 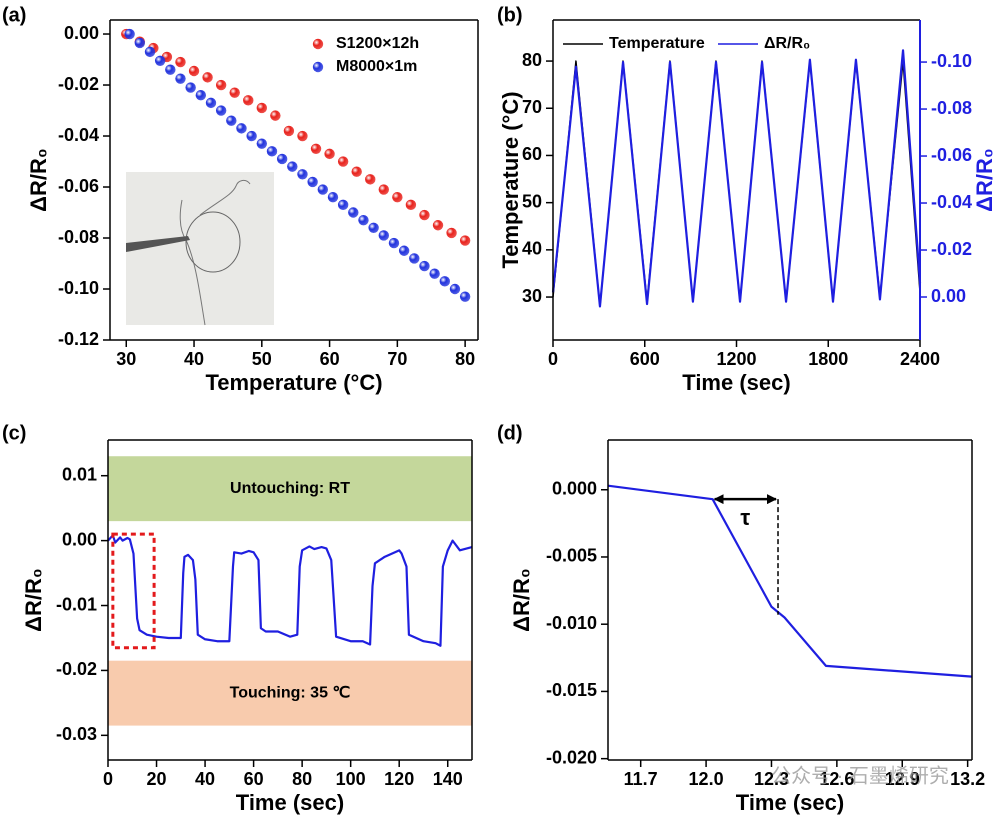 What do you see at coordinates (902, 779) in the screenshot?
I see `x-tick-label: 12.9` at bounding box center [902, 779].